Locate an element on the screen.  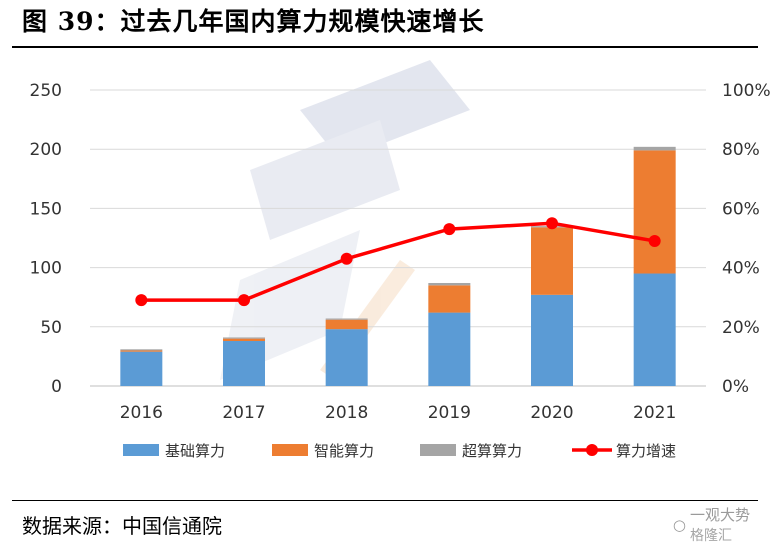
legend-label: 超算算力 is located at coordinates (492, 451).